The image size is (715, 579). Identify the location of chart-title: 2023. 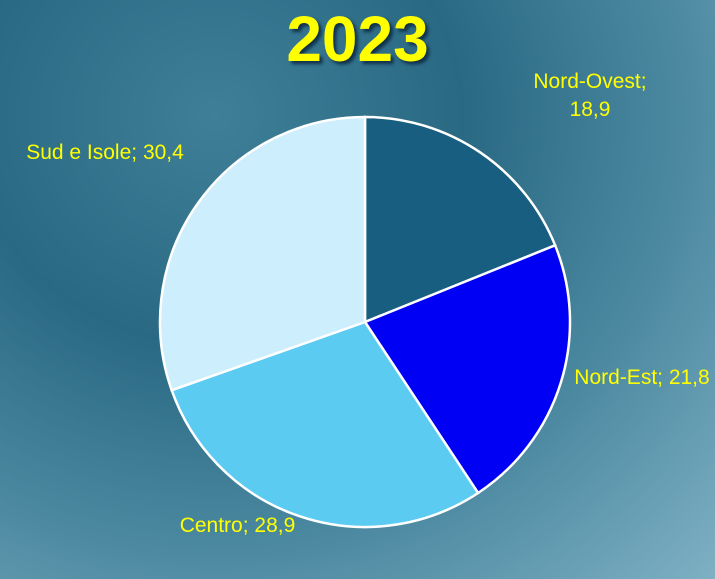
(357, 39).